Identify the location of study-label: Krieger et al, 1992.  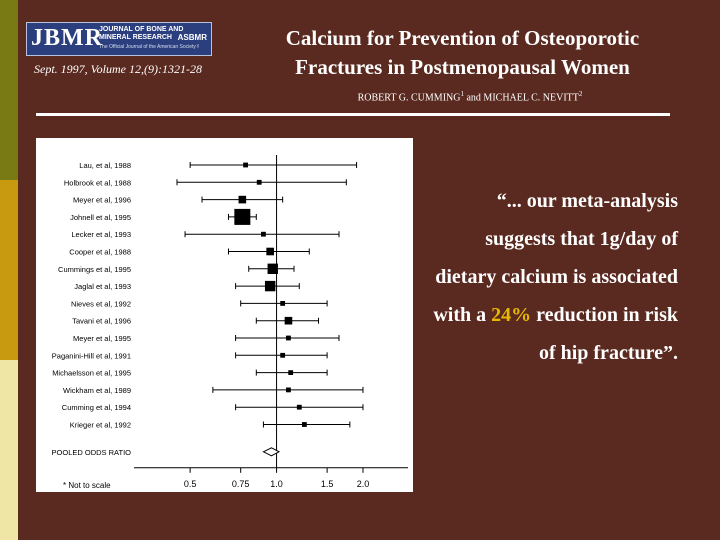
(100, 425).